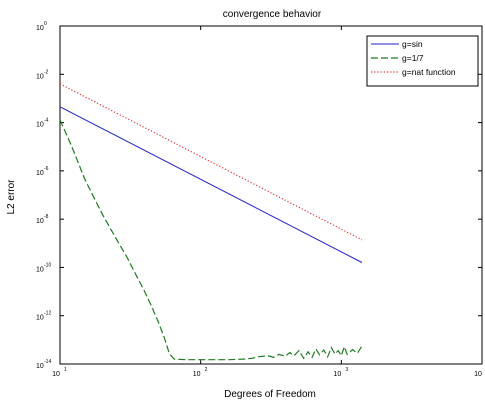 This screenshot has width=485, height=401. I want to click on y-tick-exponent: -12, so click(47, 314).